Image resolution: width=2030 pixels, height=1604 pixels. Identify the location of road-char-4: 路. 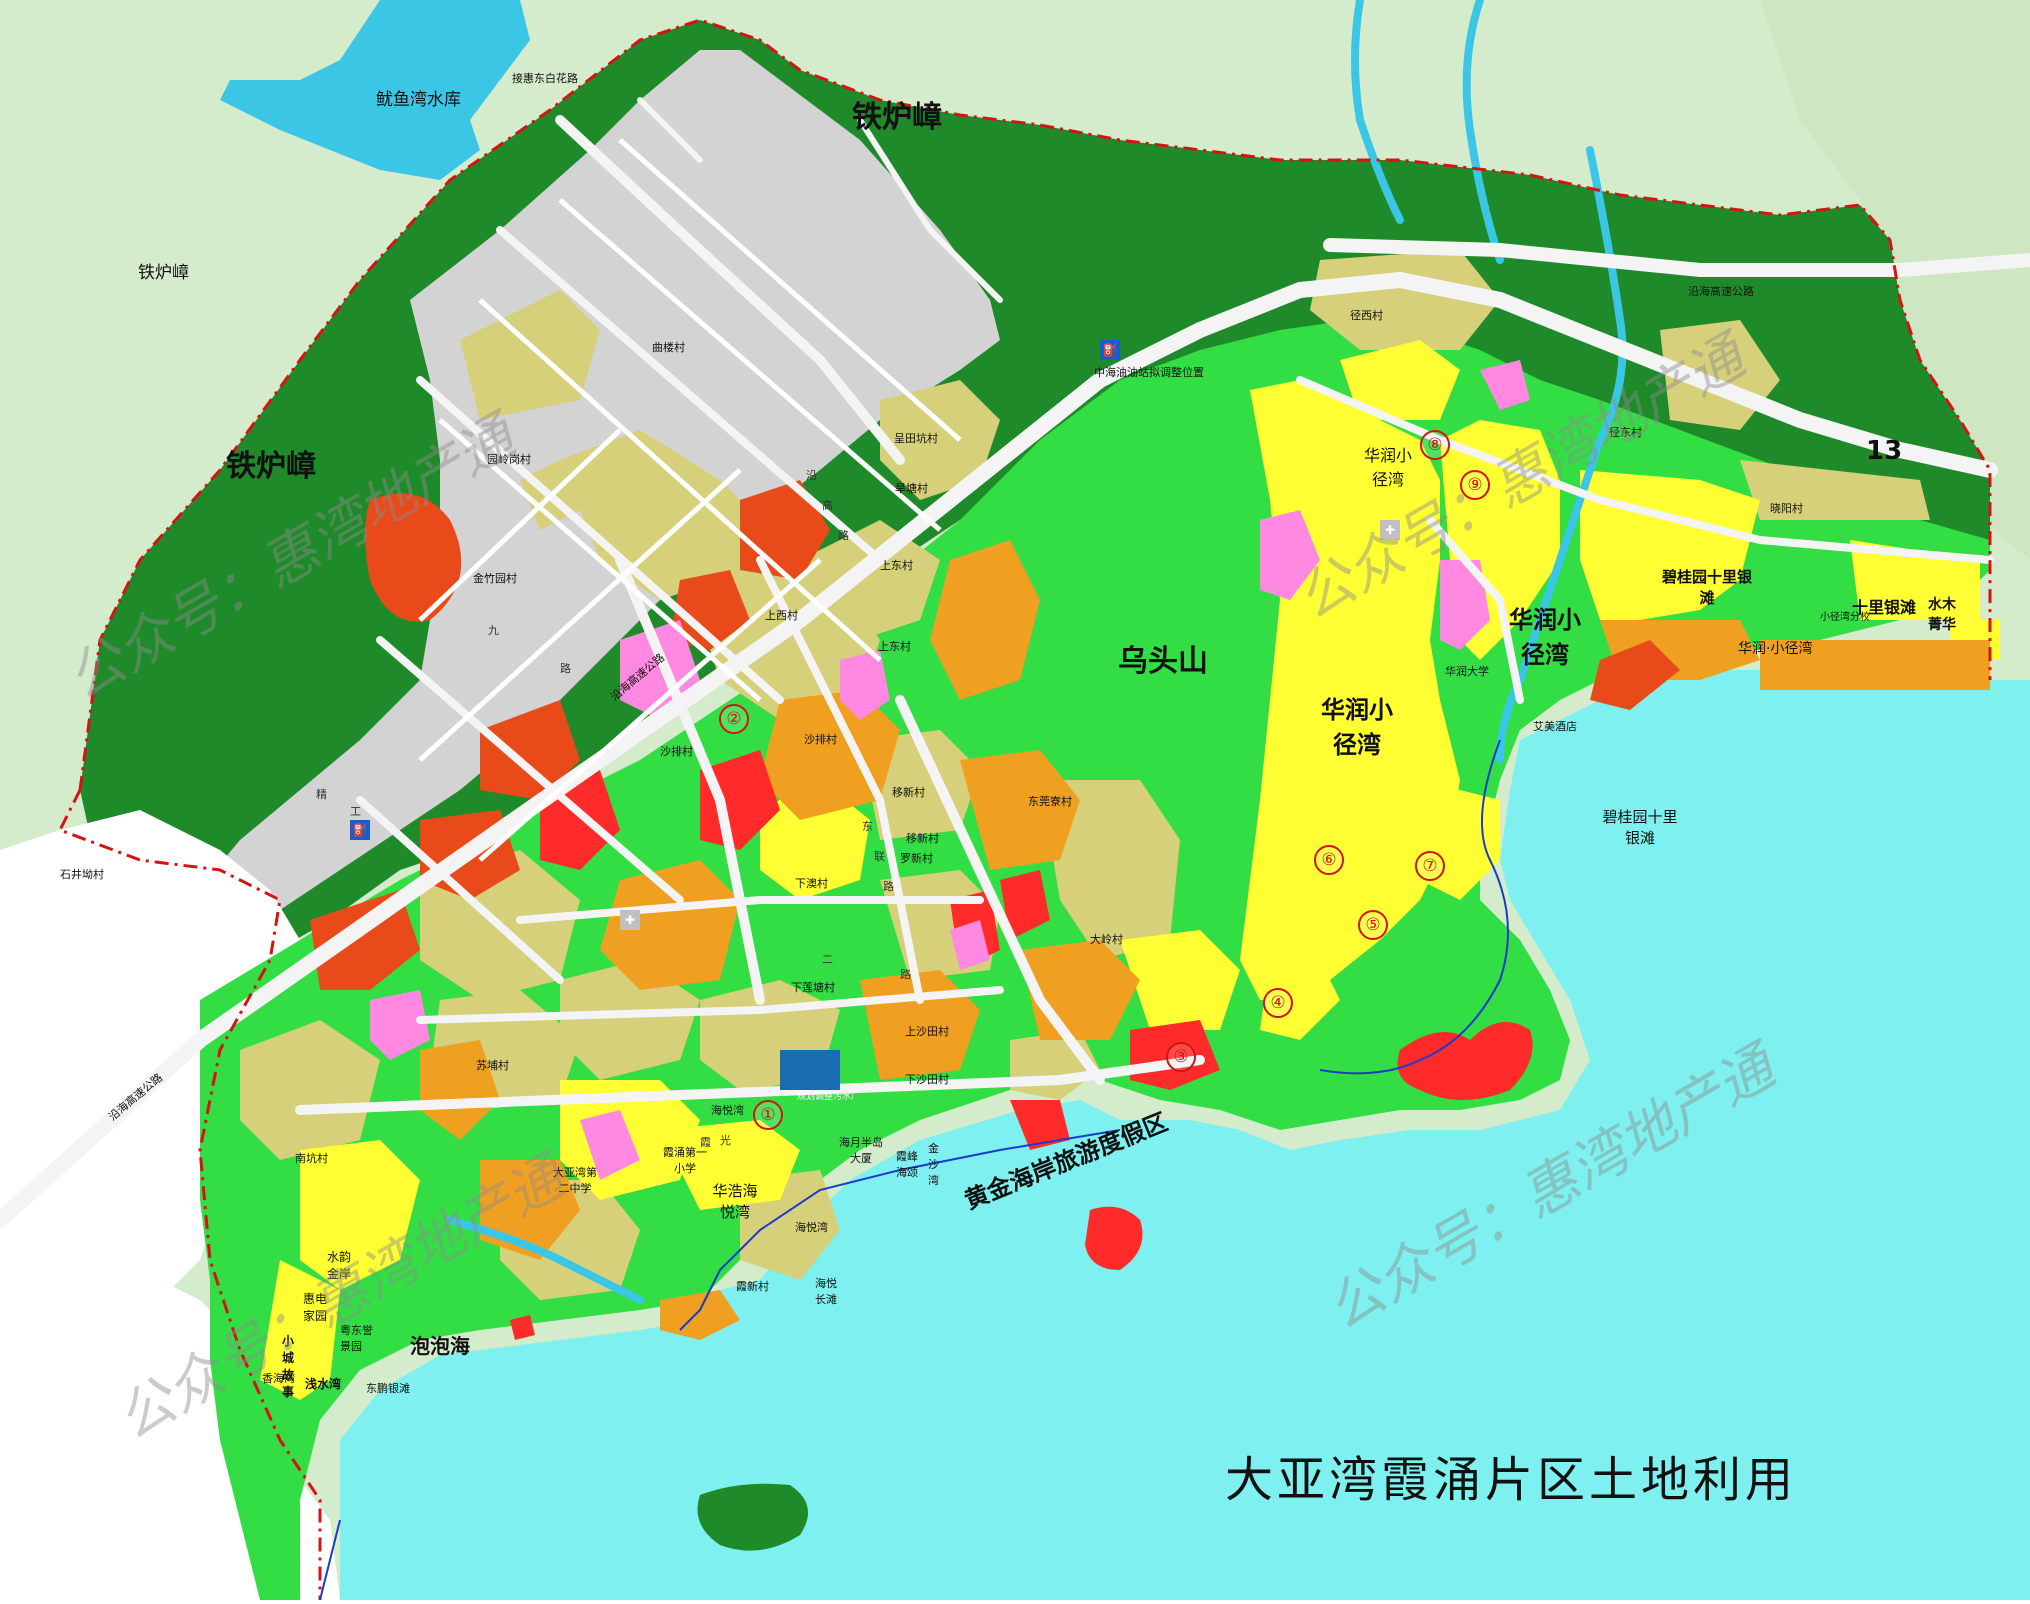
(565, 668).